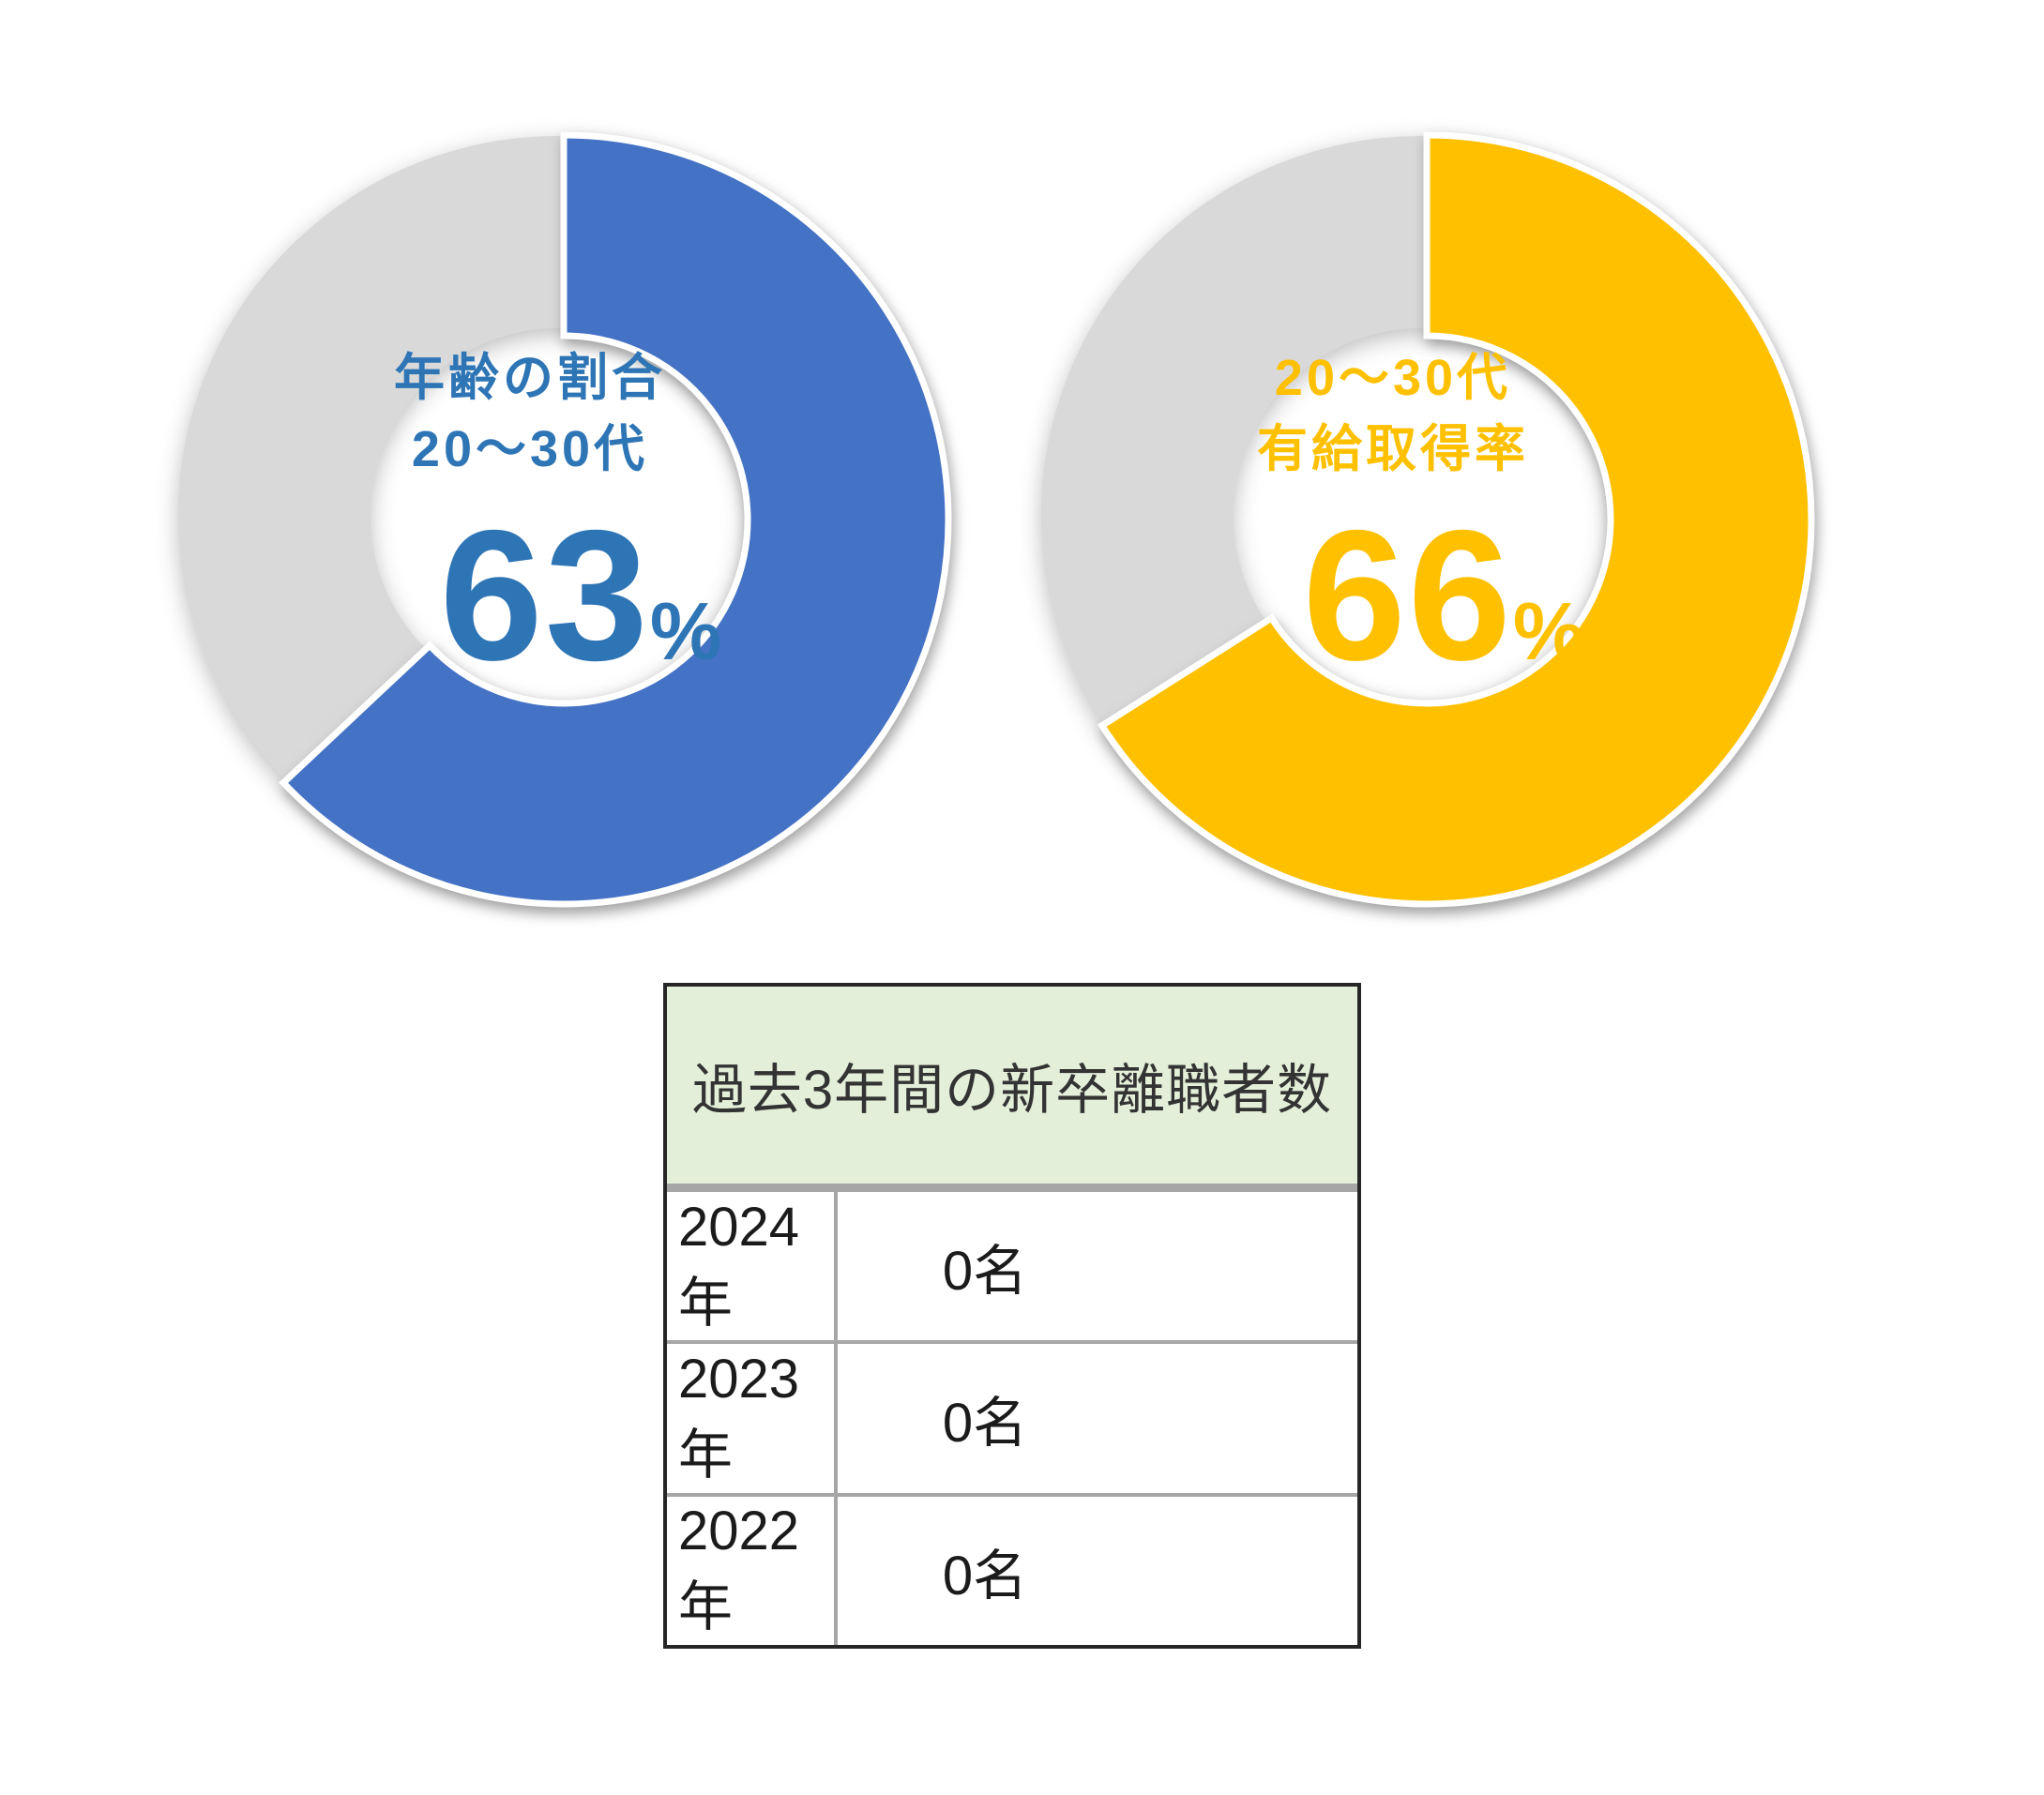  Describe the element at coordinates (1012, 1188) in the screenshot. I see `table-header-separator` at that location.